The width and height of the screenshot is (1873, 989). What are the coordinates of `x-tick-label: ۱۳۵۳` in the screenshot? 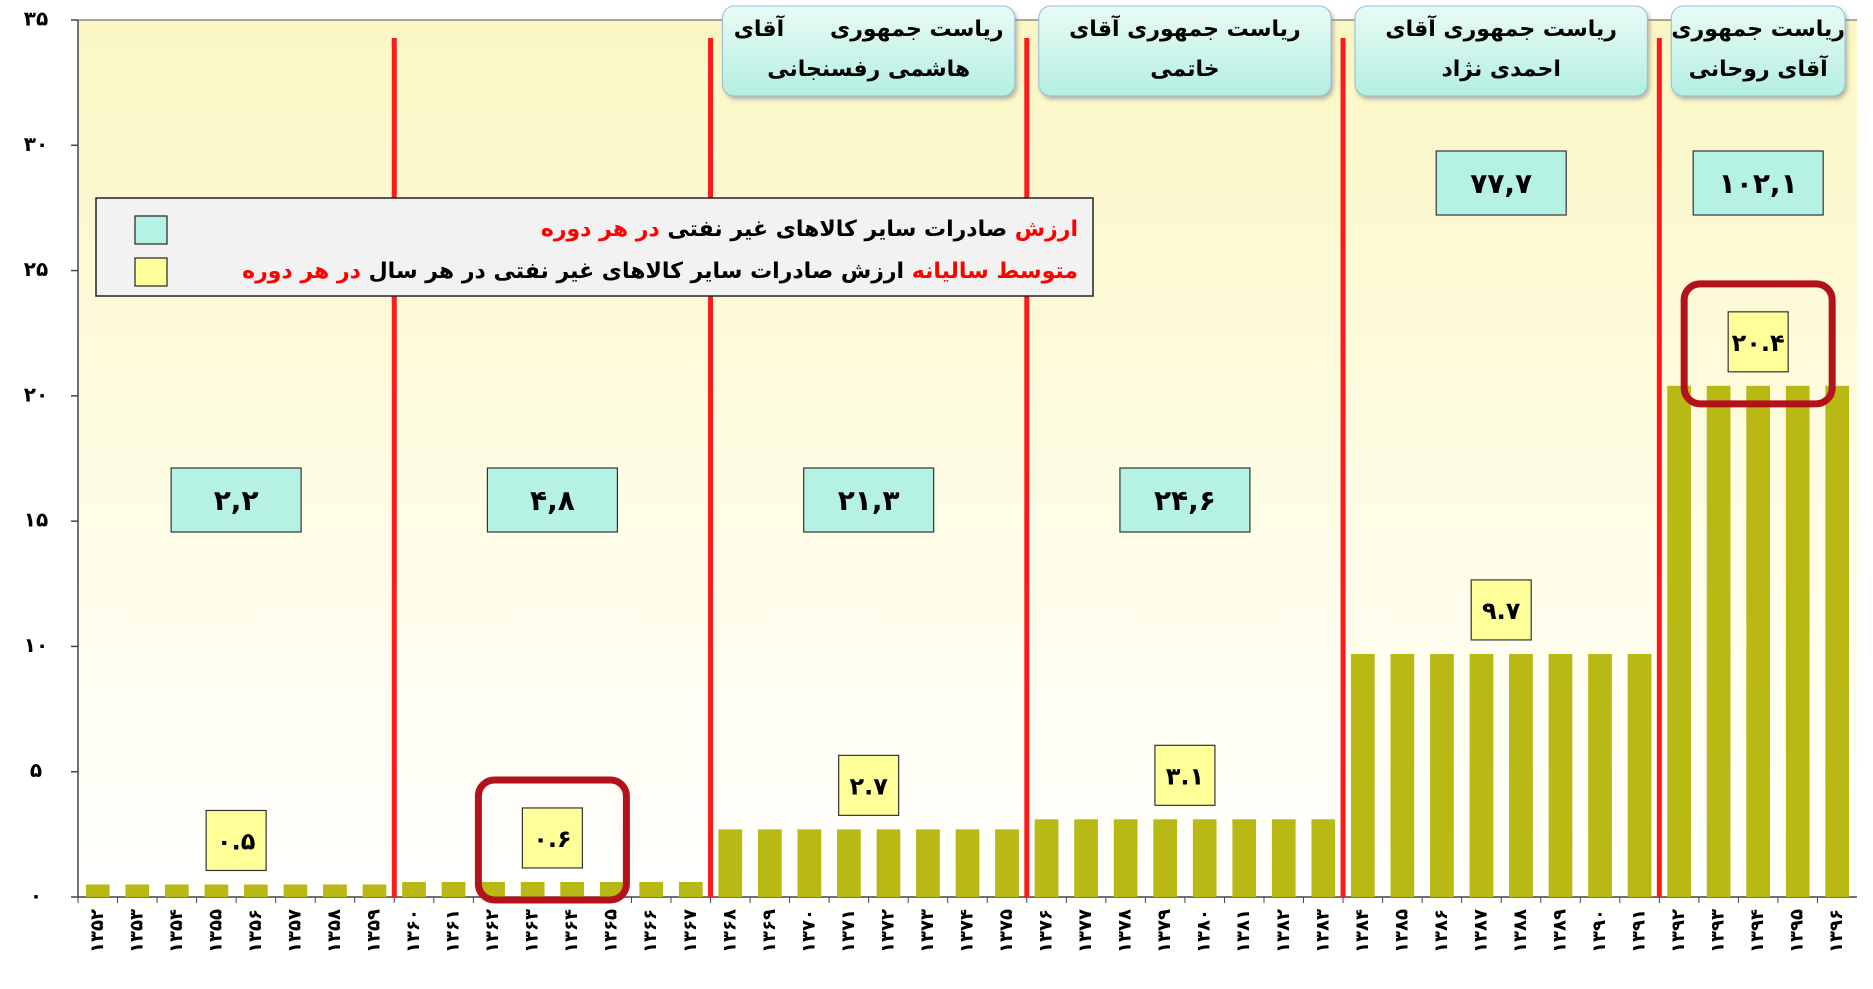 It's located at (136, 931).